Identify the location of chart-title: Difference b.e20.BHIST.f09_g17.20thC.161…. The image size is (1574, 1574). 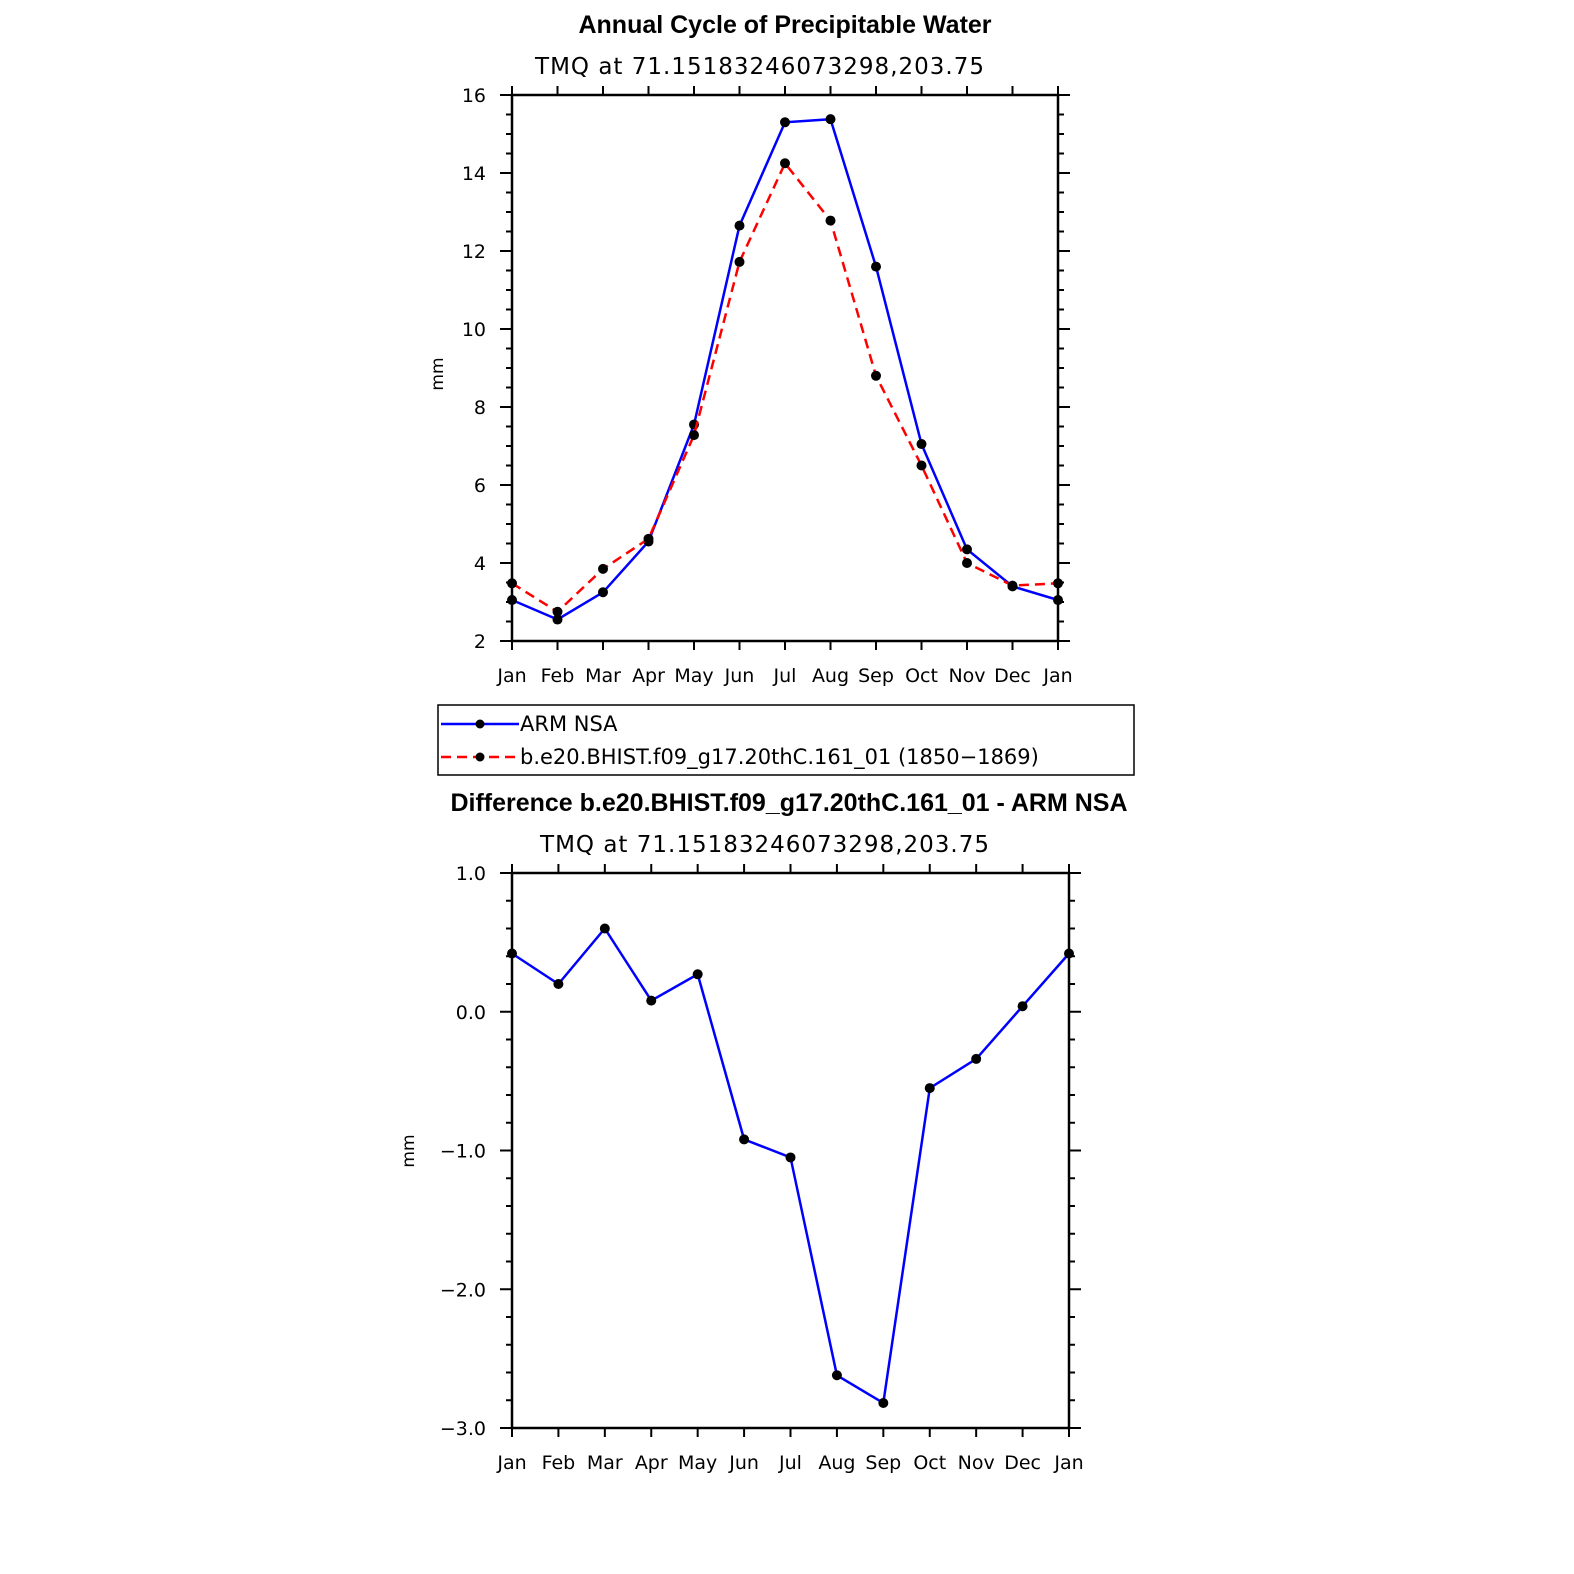
(788, 803).